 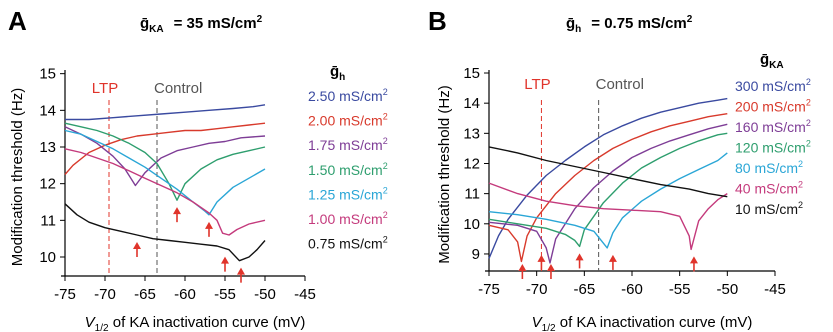 I want to click on panel-b-legend-entry-name: 40 mS/cm, so click(x=766, y=189).